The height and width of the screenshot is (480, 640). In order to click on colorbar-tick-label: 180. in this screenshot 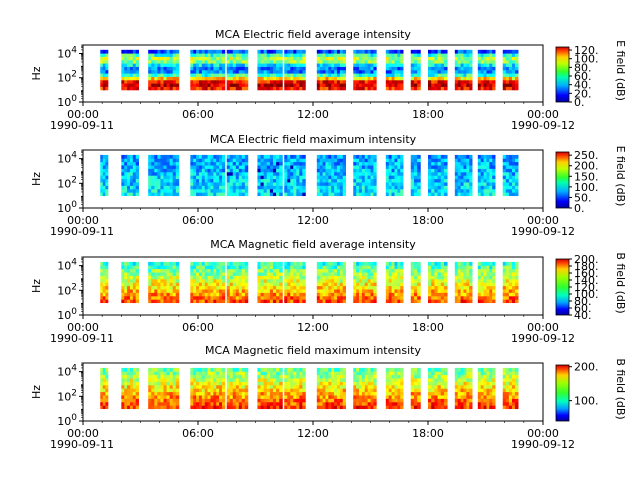, I will do `click(586, 266)`.